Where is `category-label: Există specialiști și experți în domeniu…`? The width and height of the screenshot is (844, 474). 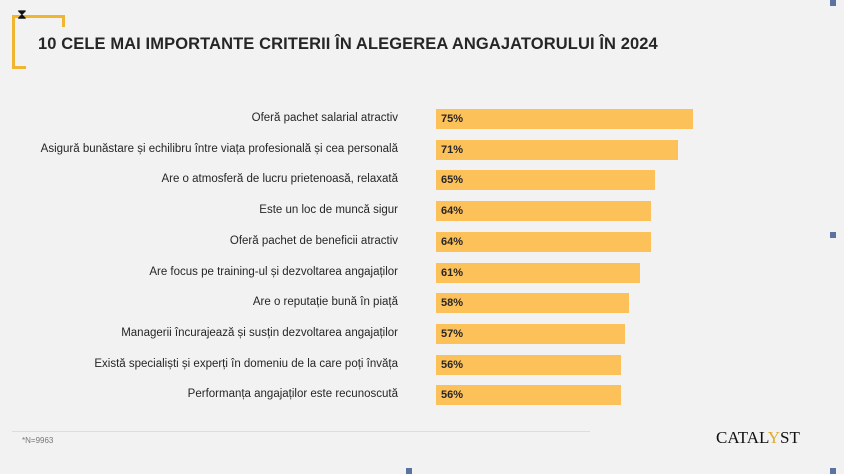
category-label: Există specialiști și experți în domeniu… is located at coordinates (246, 363).